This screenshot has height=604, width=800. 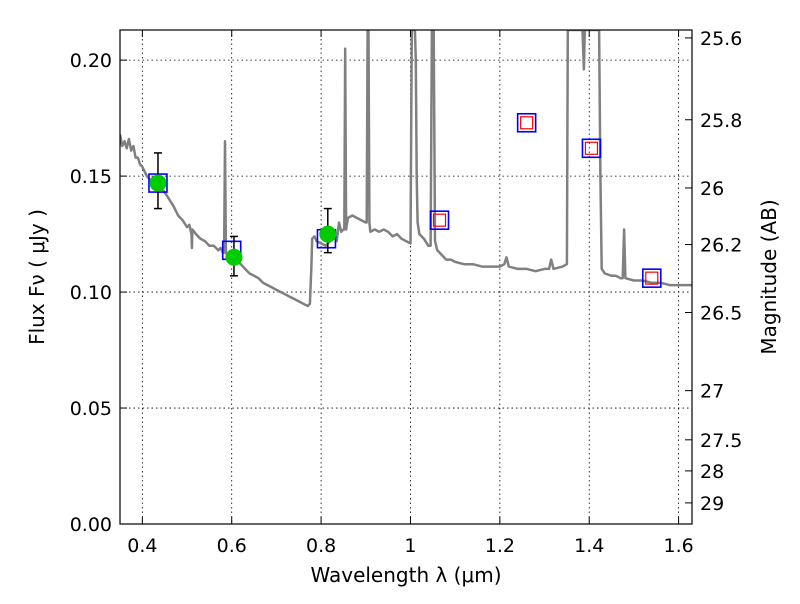 I want to click on x-tick-label: 0.6, so click(x=232, y=546).